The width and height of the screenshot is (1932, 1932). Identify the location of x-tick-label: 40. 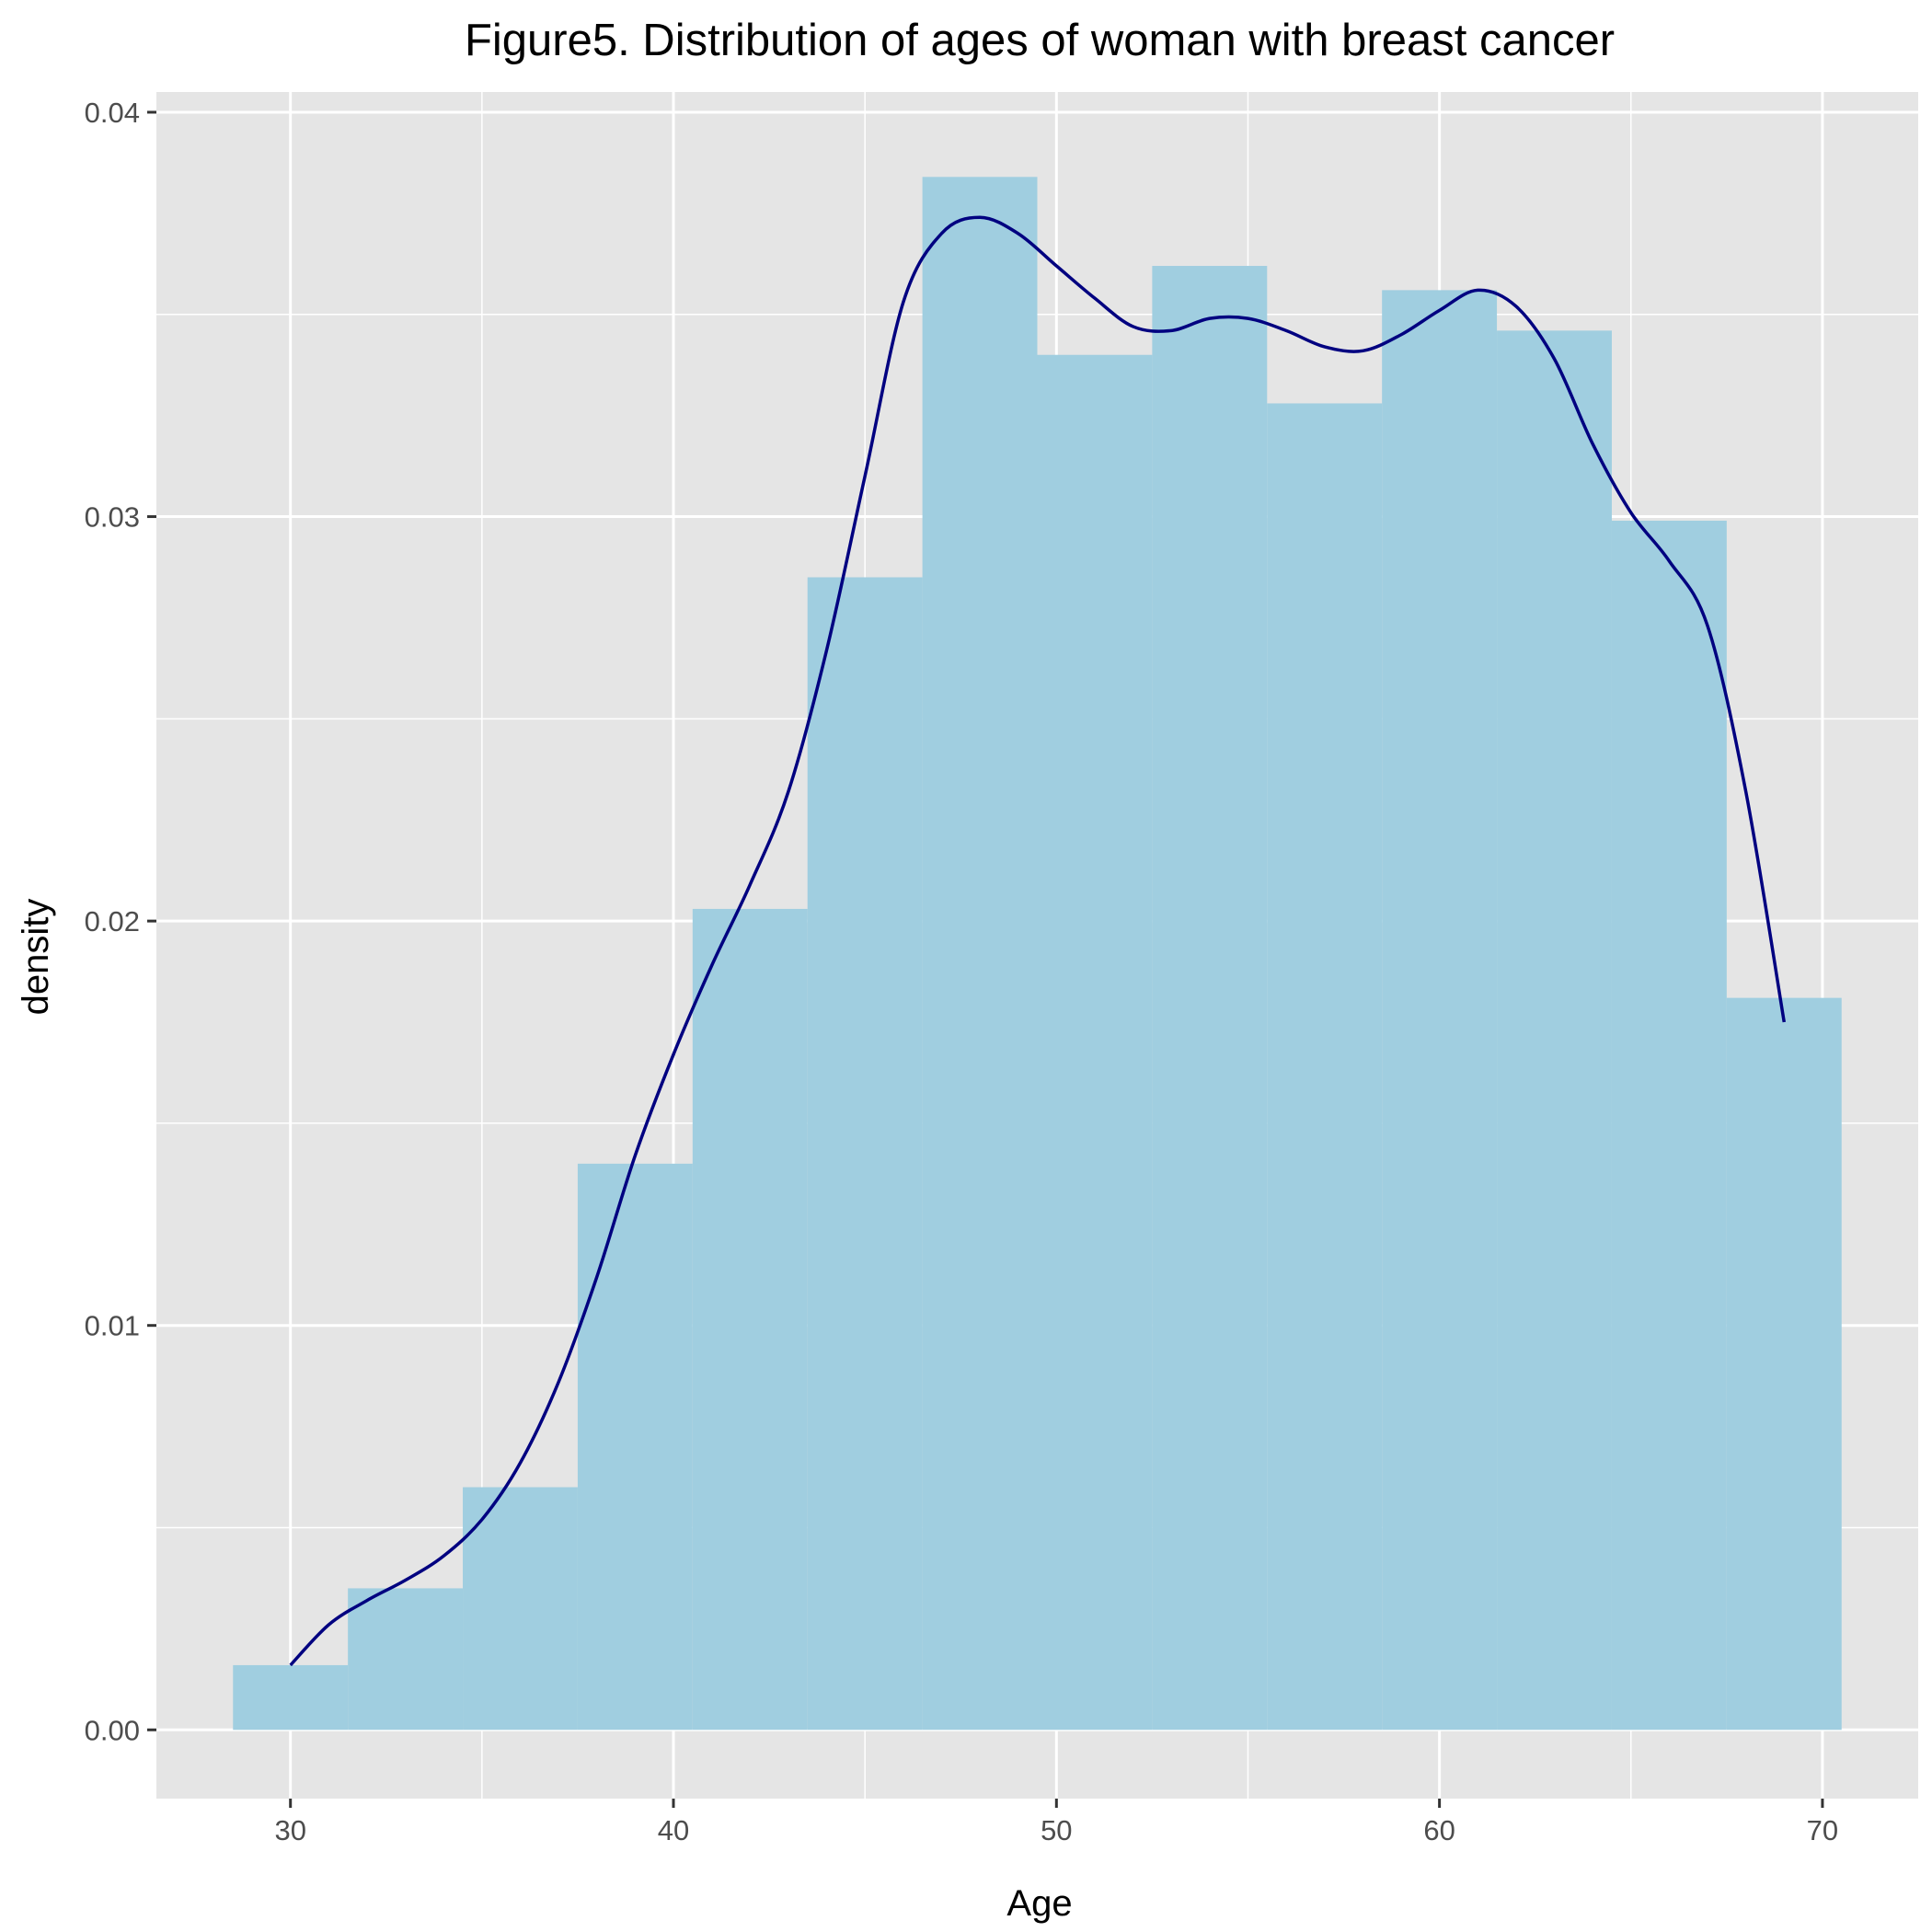
(673, 1830).